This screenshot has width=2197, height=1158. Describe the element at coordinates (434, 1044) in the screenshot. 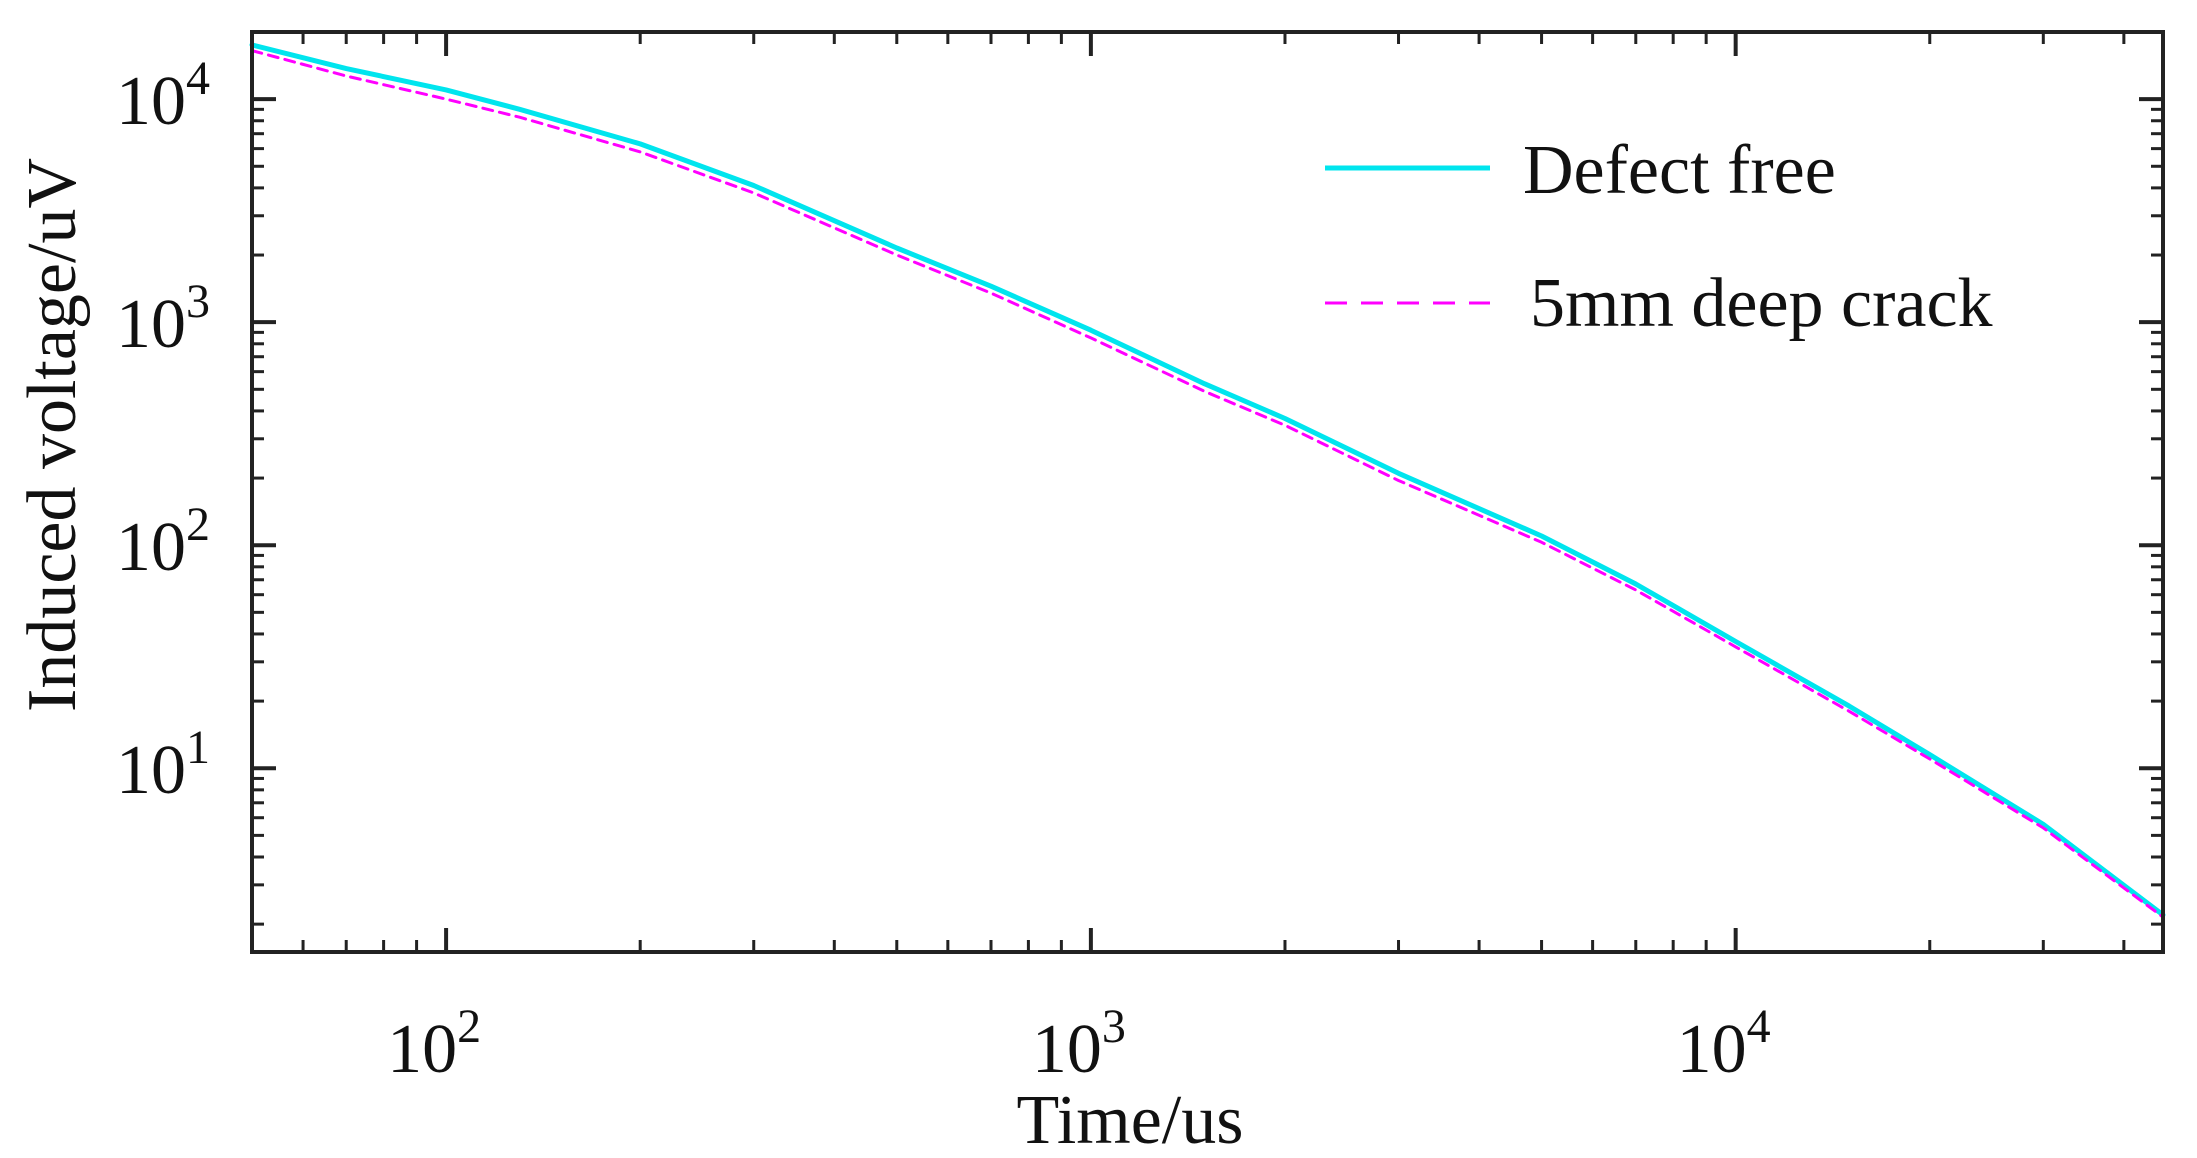

I see `x-tick-label: 10²` at that location.